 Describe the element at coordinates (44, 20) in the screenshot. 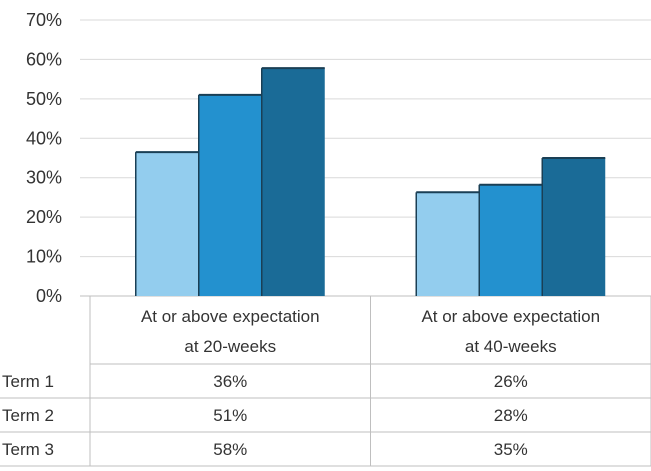

I see `y-tick-label: 70%` at that location.